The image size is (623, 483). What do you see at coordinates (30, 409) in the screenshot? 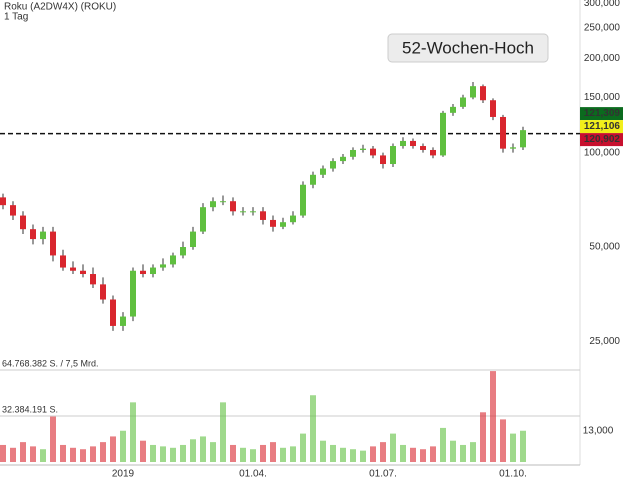
I see `volume-tick-label: 32.384.191 S.` at bounding box center [30, 409].